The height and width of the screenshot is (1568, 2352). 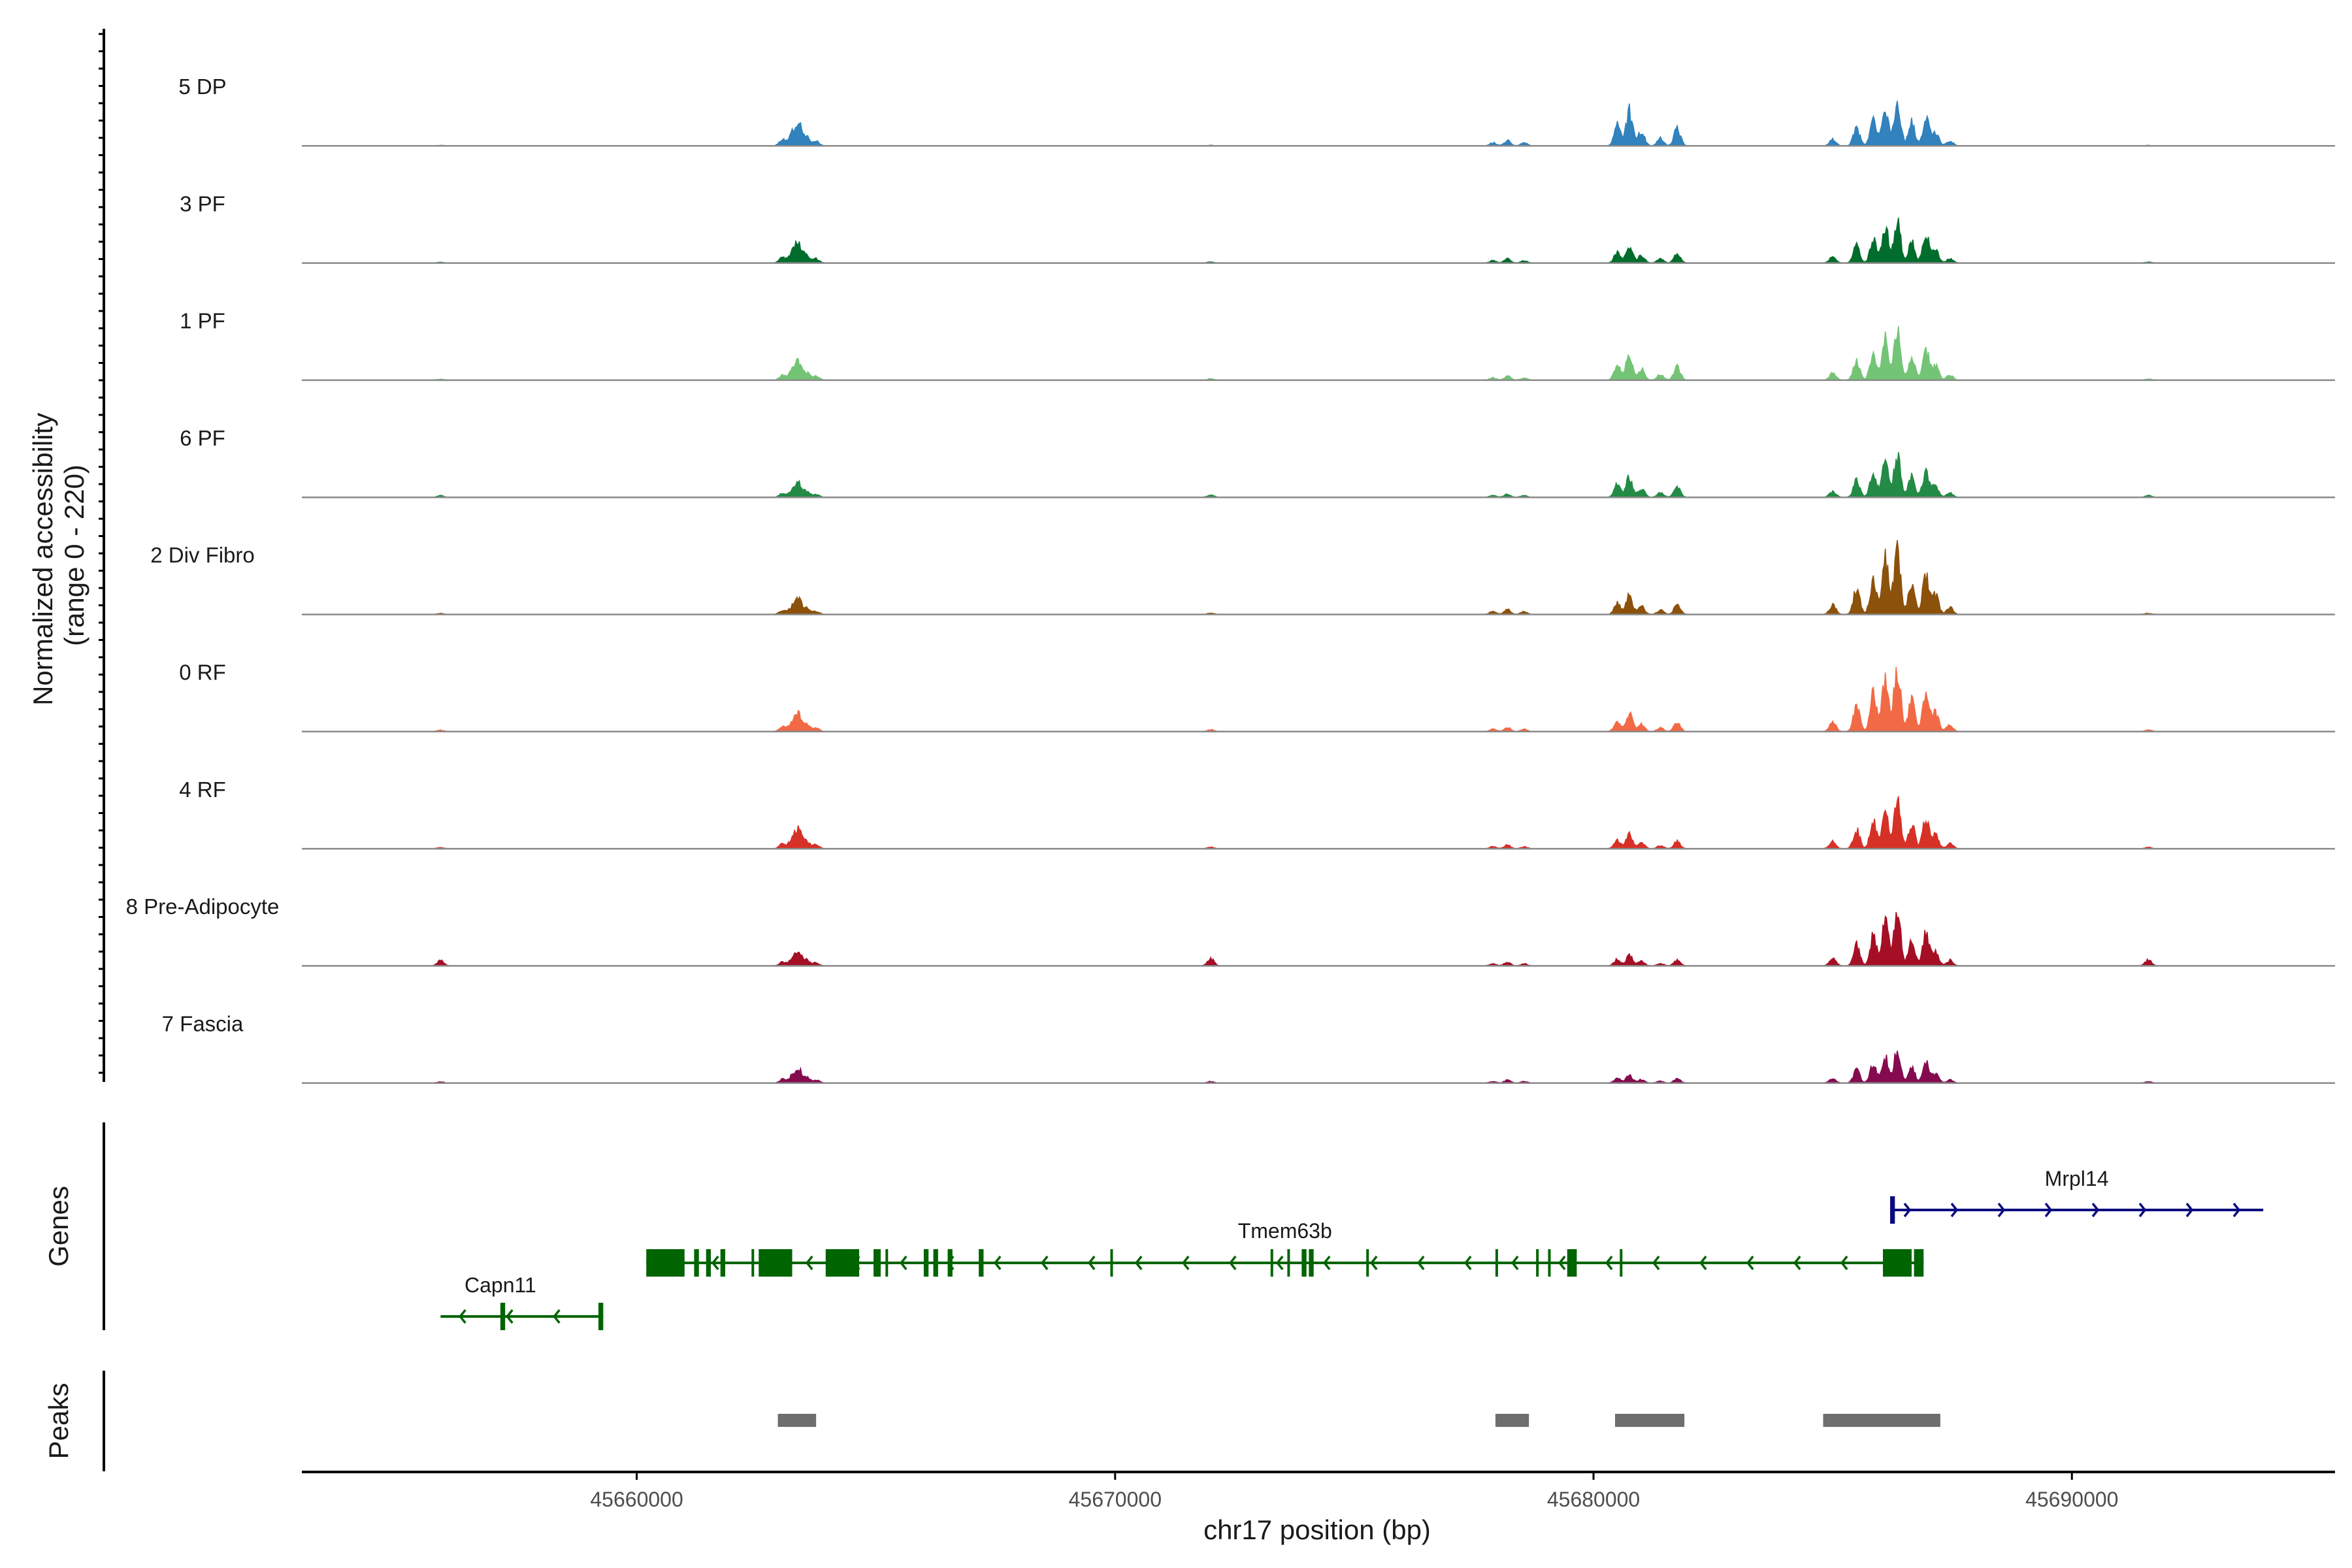 What do you see at coordinates (2077, 1178) in the screenshot?
I see `gene-name: Mrpl14` at bounding box center [2077, 1178].